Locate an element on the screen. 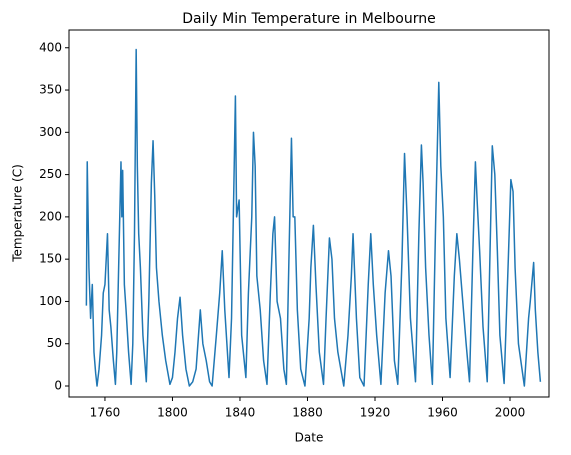 Image resolution: width=571 pixels, height=455 pixels. y-tick-label: 150 is located at coordinates (50, 259).